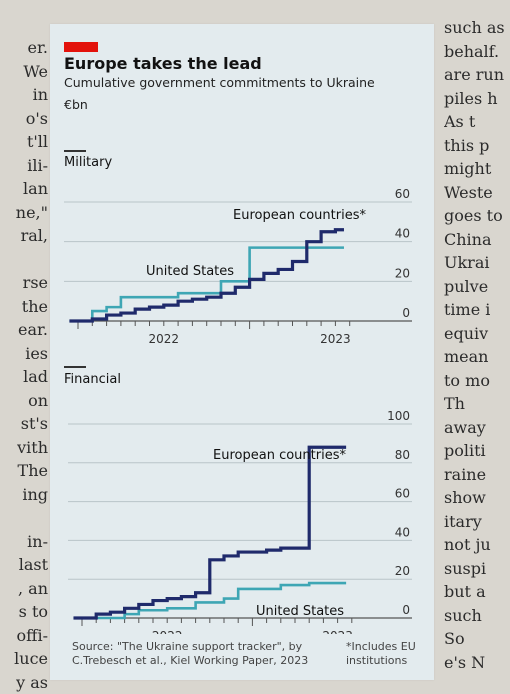  What do you see at coordinates (477, 146) in the screenshot?
I see `article-line-right: this p` at bounding box center [477, 146].